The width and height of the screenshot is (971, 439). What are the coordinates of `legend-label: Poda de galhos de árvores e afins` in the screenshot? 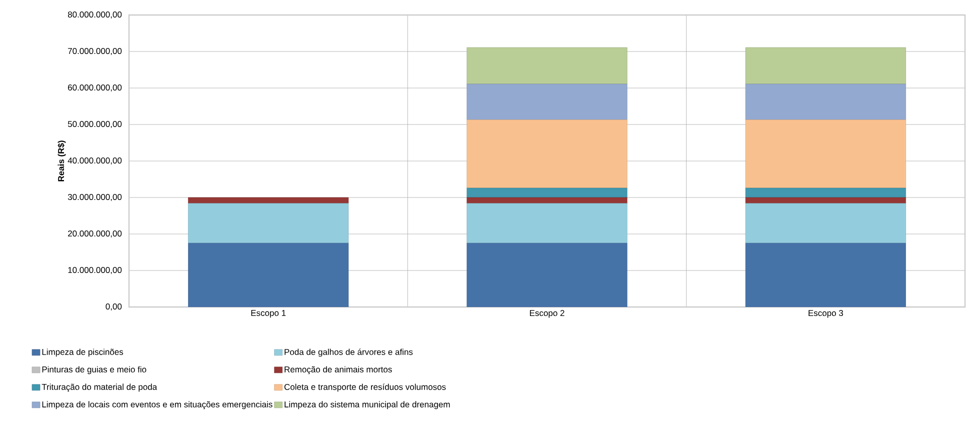 It's located at (348, 352).